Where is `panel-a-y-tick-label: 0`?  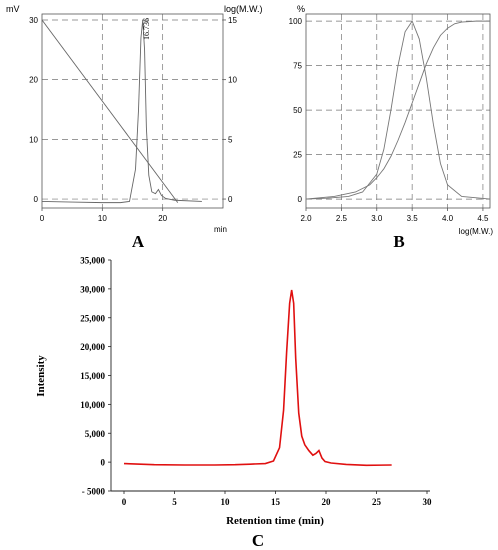
panel-a-y-tick-label: 0 is located at coordinates (36, 199).